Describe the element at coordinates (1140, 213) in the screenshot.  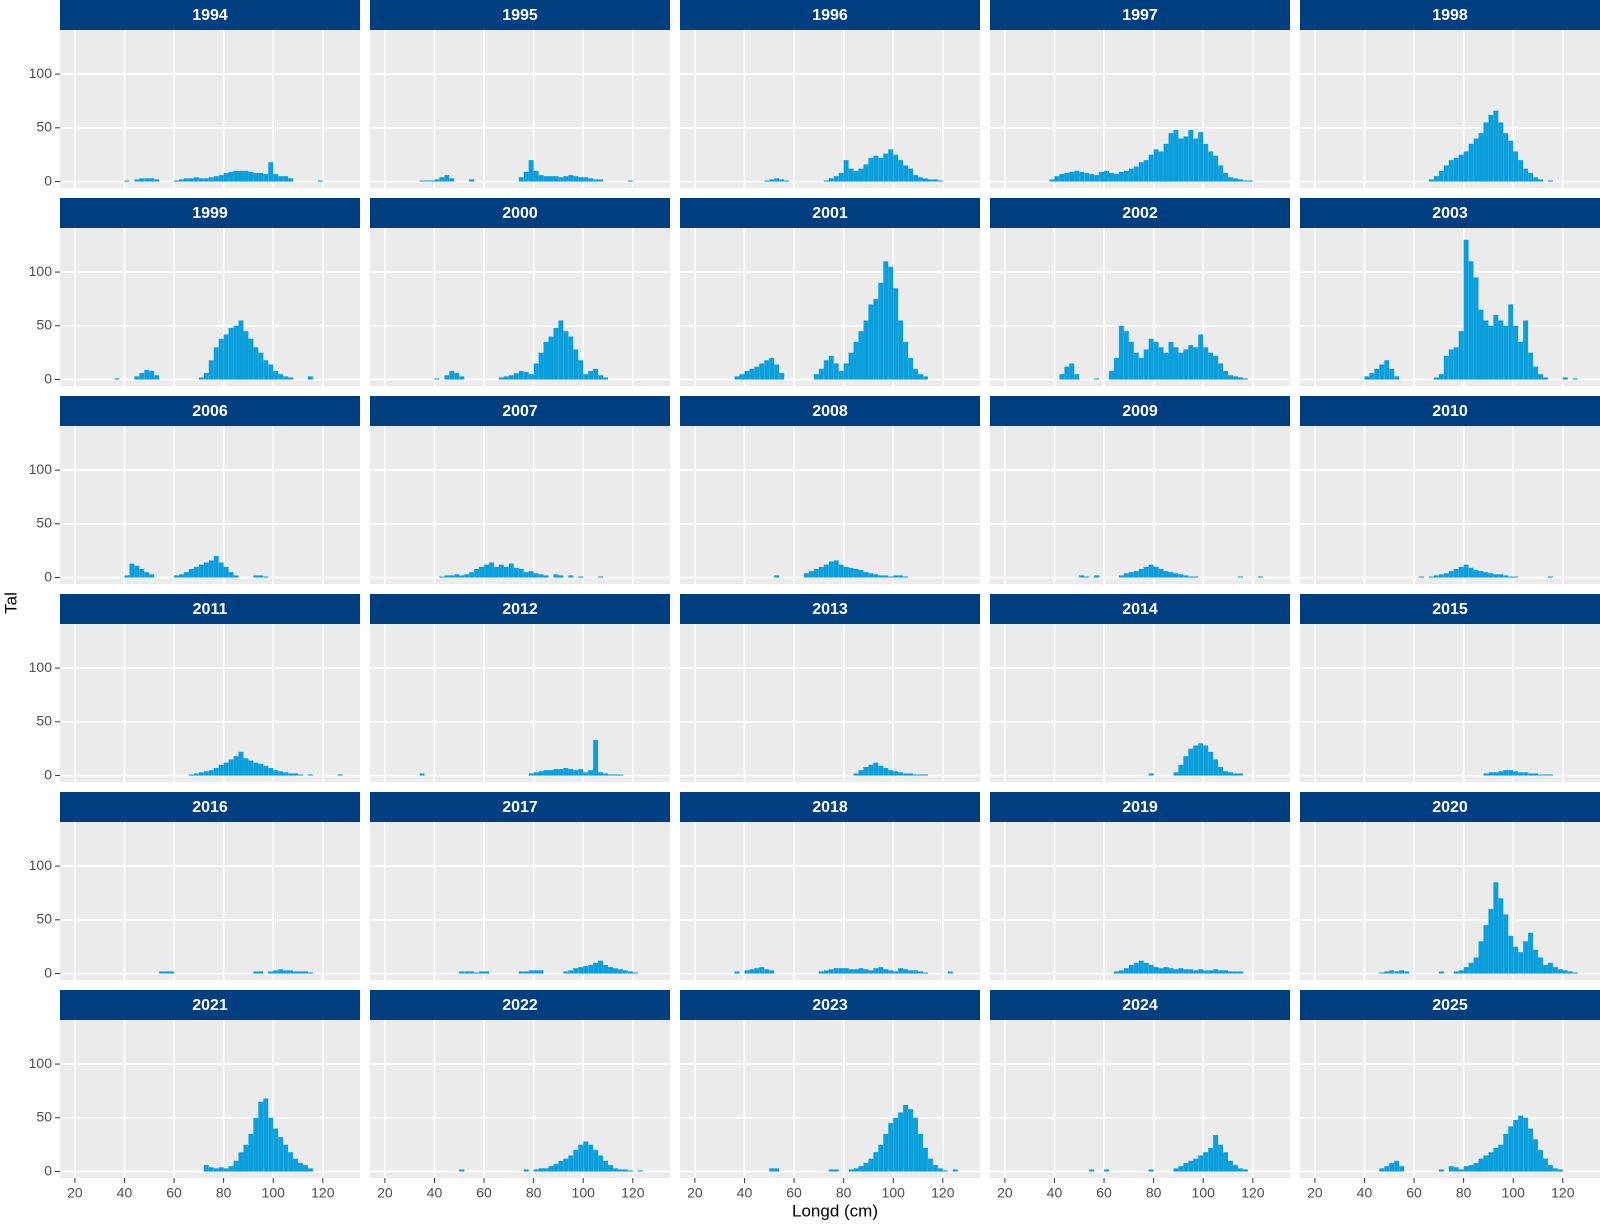
I see `panel-title: 2002` at that location.